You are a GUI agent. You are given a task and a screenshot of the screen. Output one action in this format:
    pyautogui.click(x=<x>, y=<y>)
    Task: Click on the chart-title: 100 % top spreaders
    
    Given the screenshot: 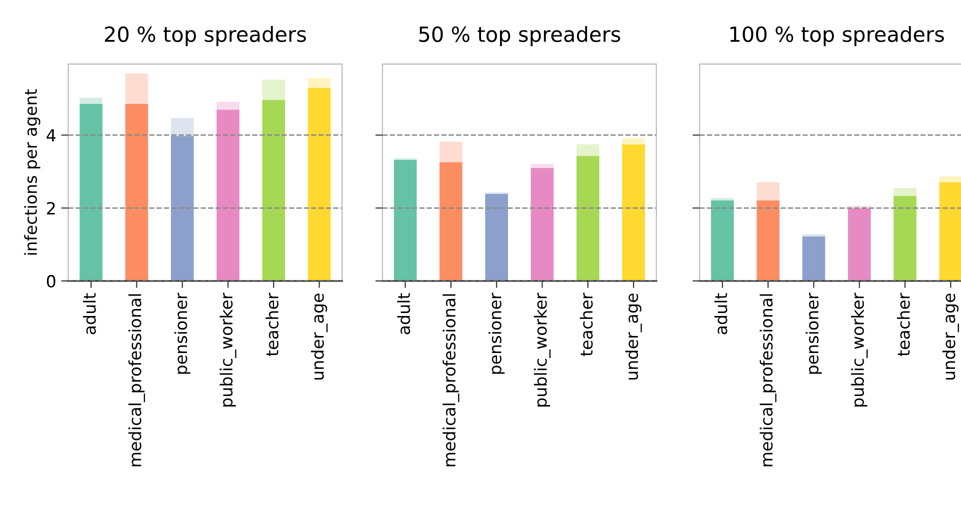 What is the action you would take?
    pyautogui.click(x=837, y=36)
    